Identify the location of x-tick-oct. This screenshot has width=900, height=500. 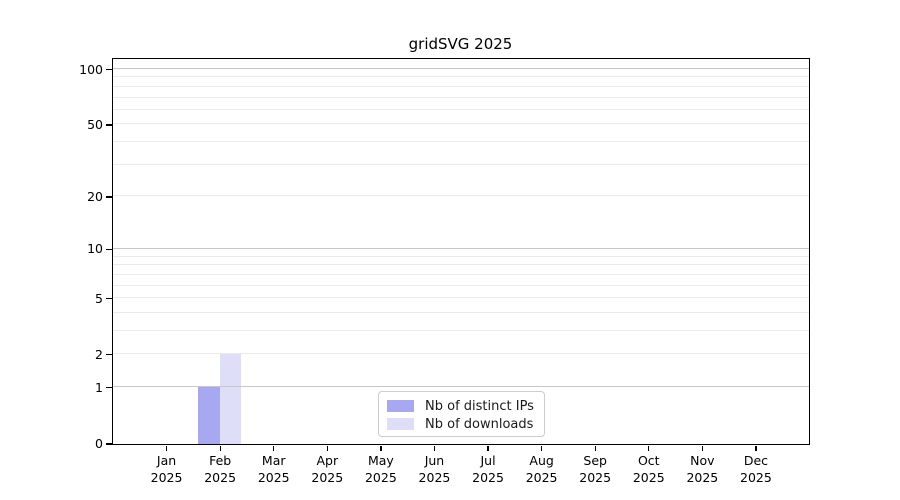
(649, 448).